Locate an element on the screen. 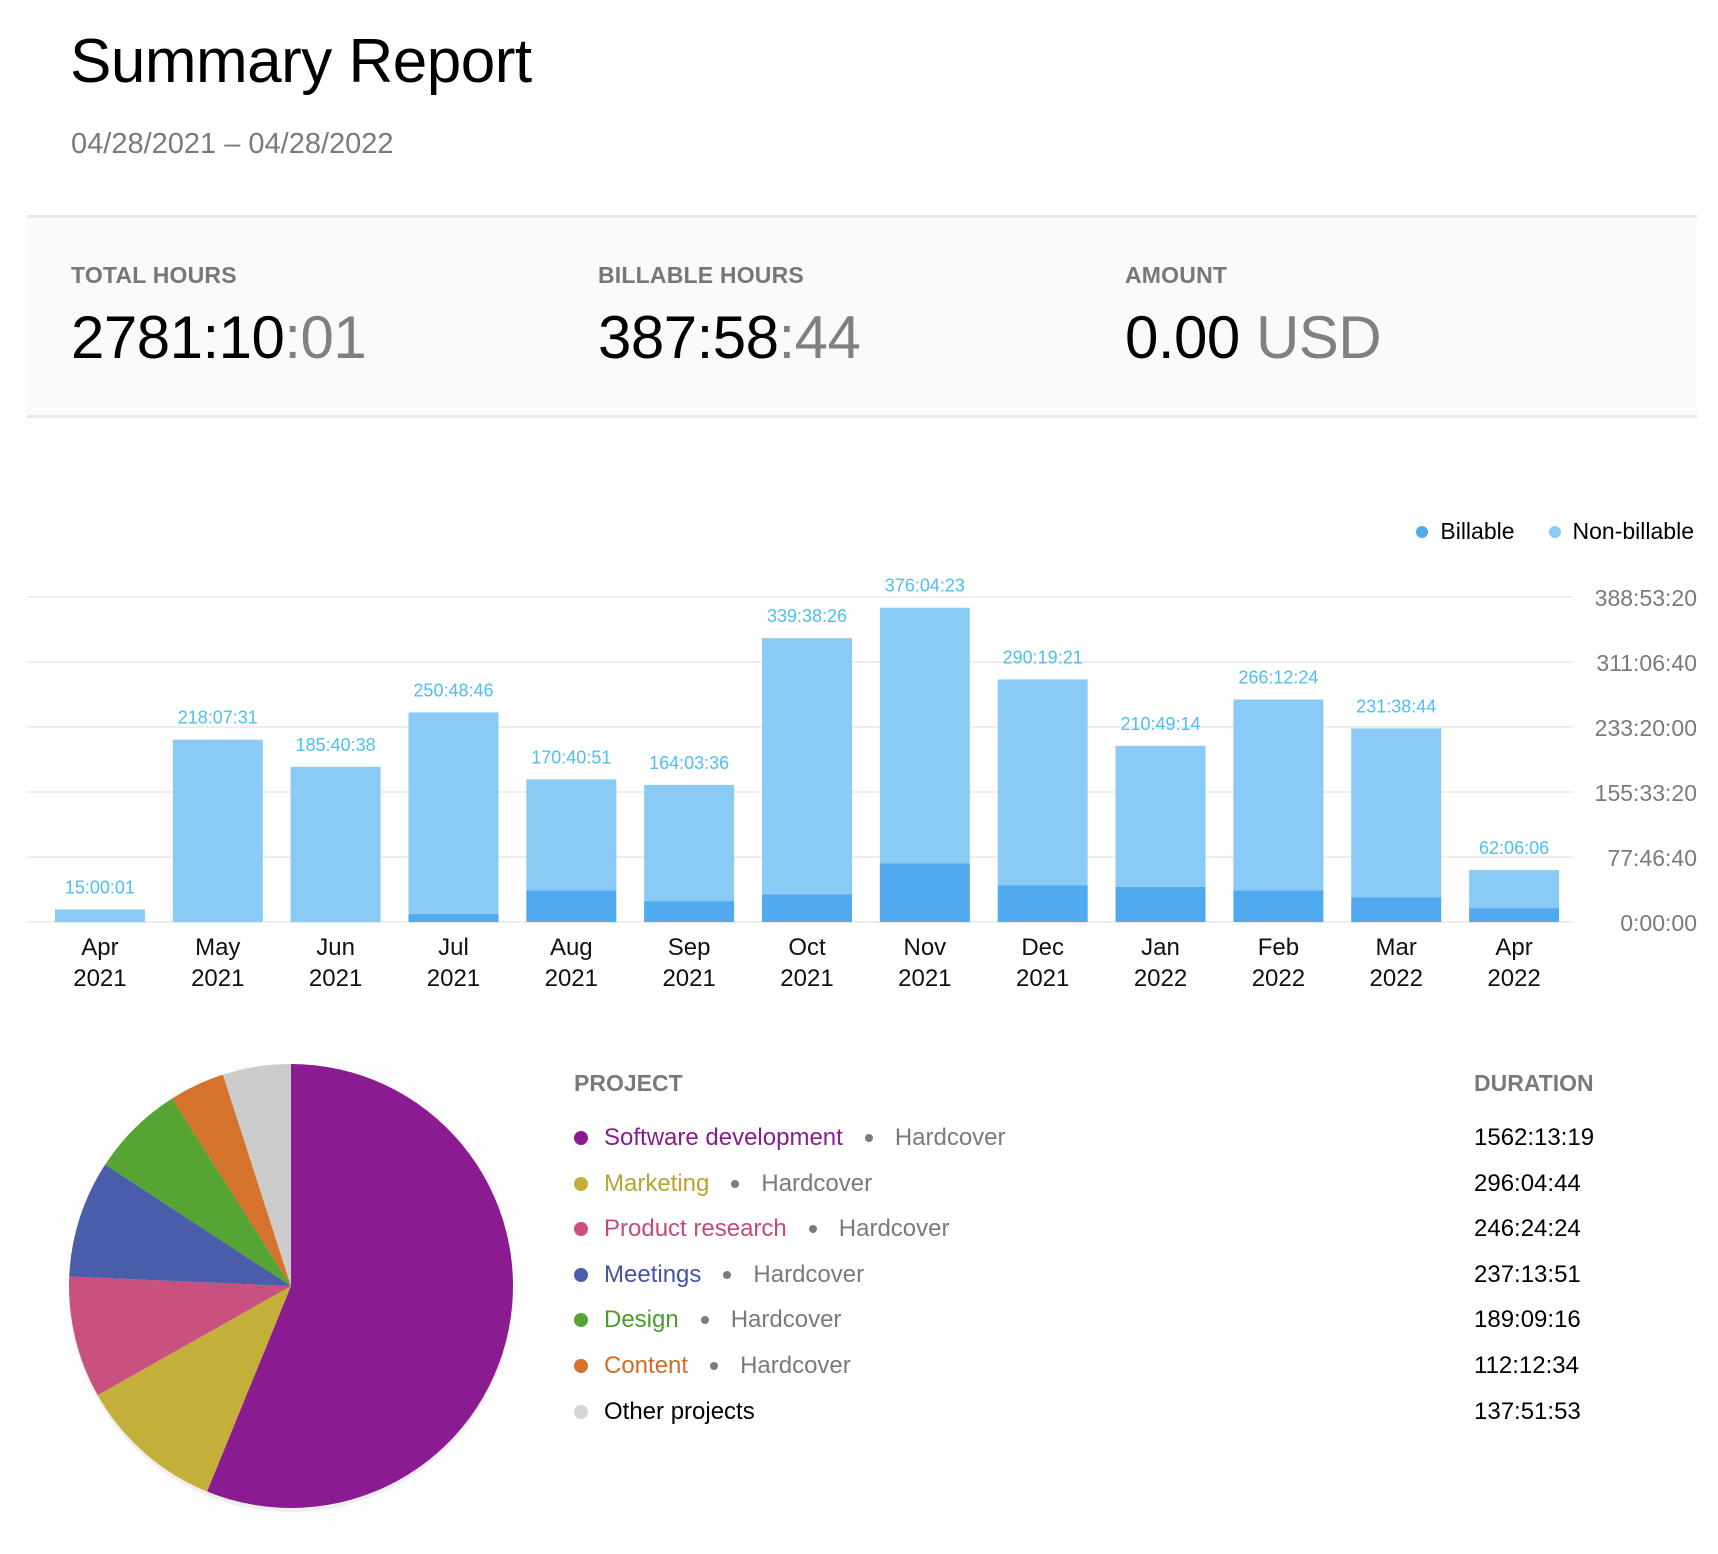 This screenshot has width=1718, height=1554. project-row: Product research Hardcover 246:24:24 is located at coordinates (1139, 1229).